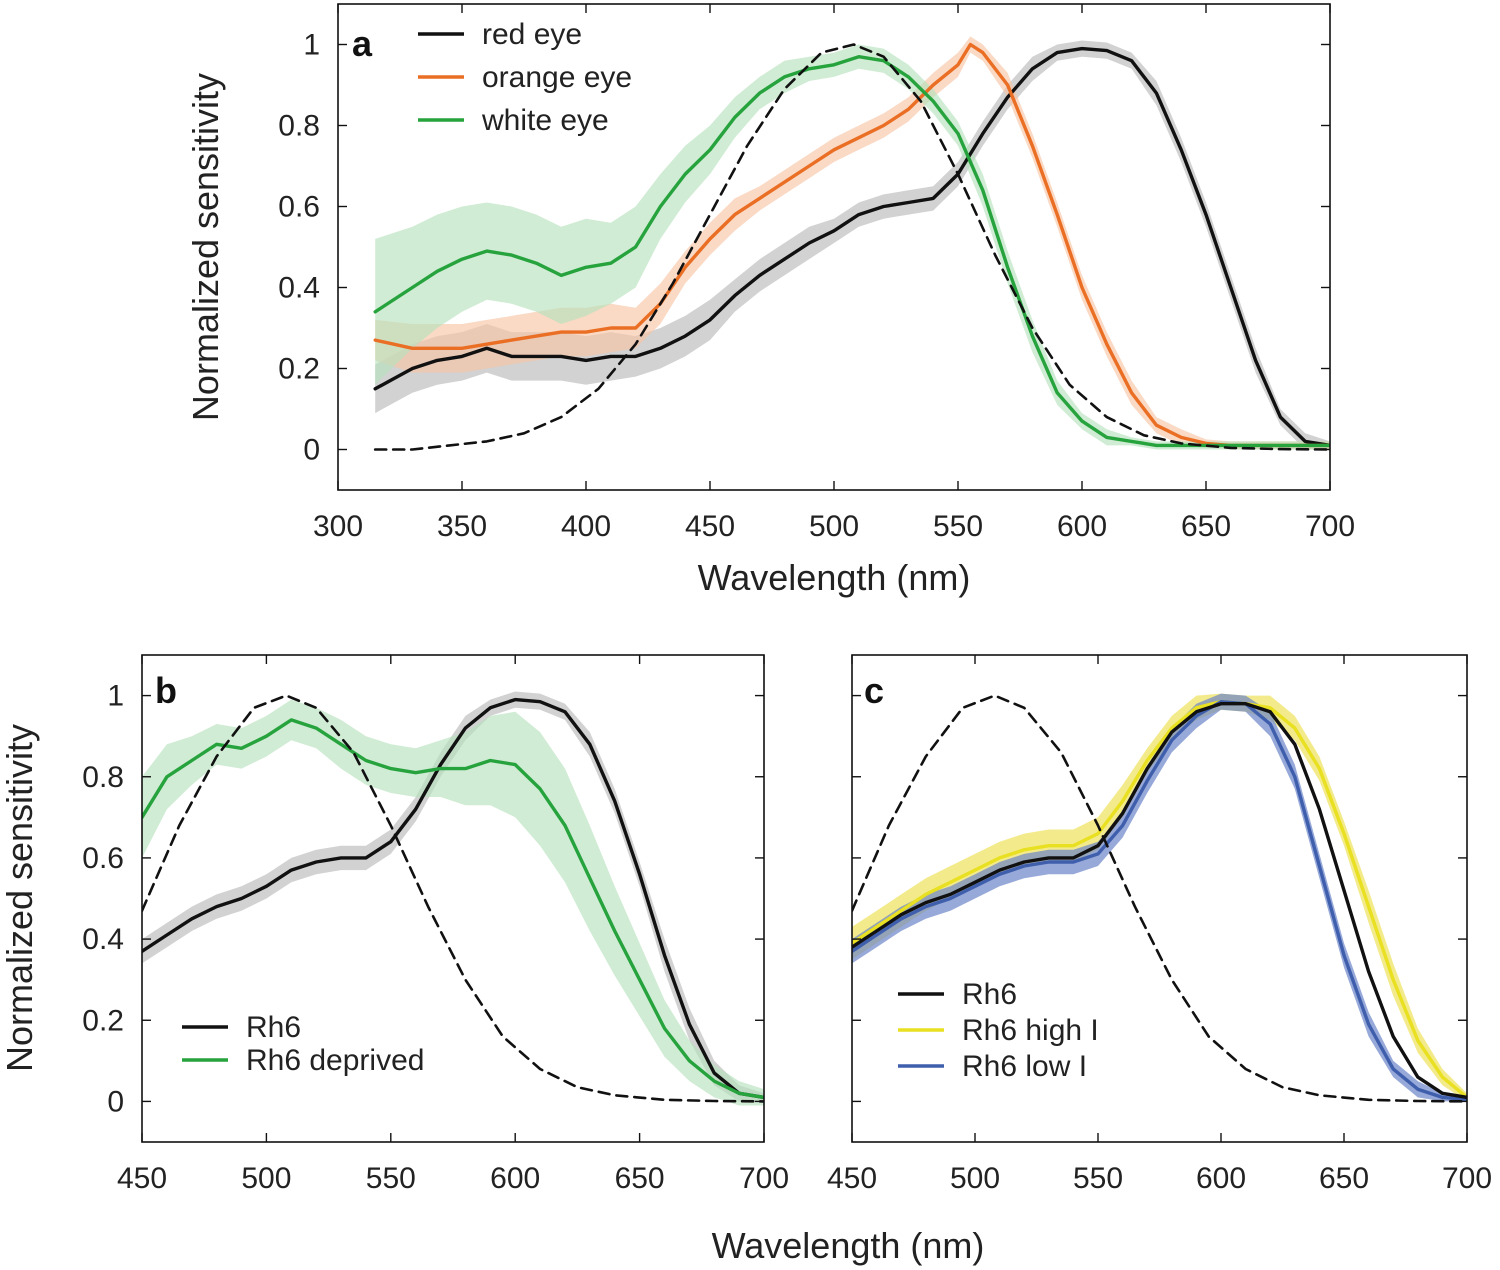  Describe the element at coordinates (874, 690) in the screenshot. I see `panel-letter-c: c` at that location.